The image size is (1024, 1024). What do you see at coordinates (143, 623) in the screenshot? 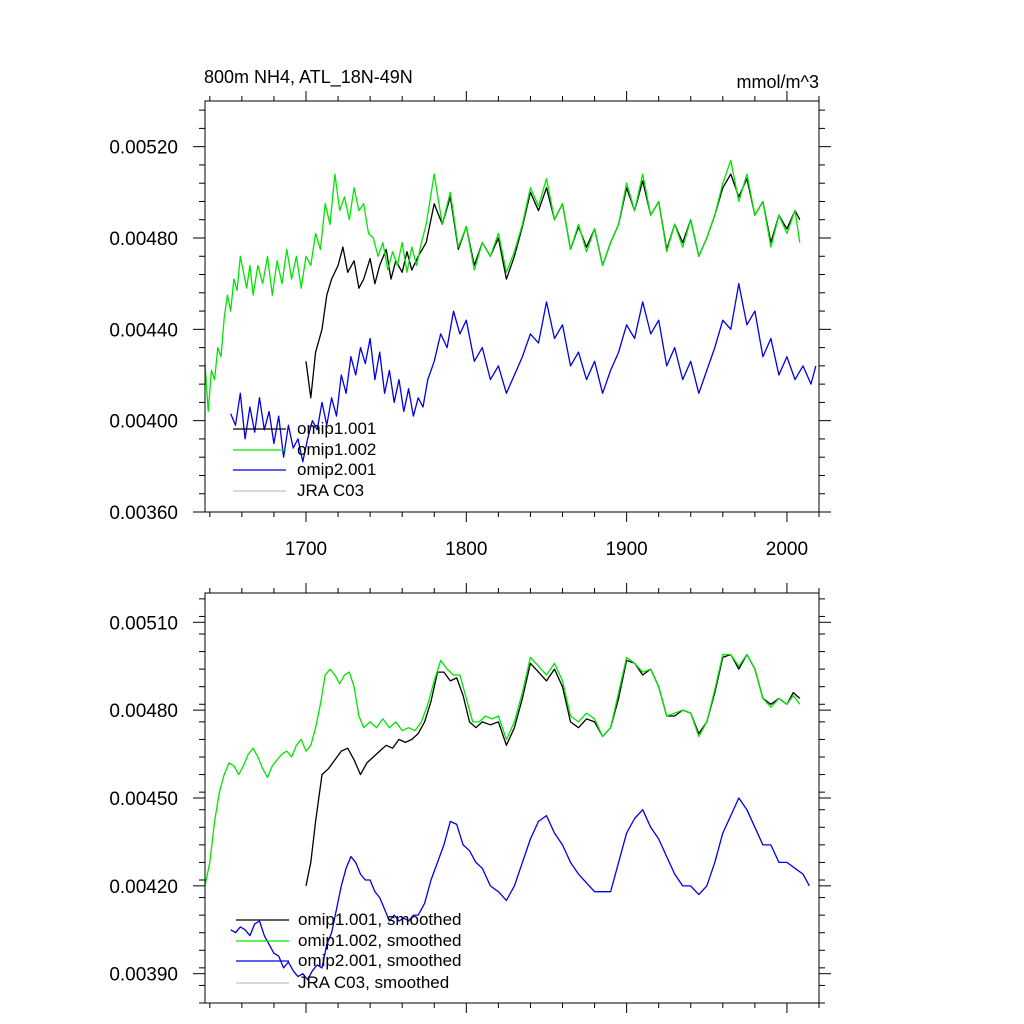
I see `y-tick-label: 0.00510` at bounding box center [143, 623].